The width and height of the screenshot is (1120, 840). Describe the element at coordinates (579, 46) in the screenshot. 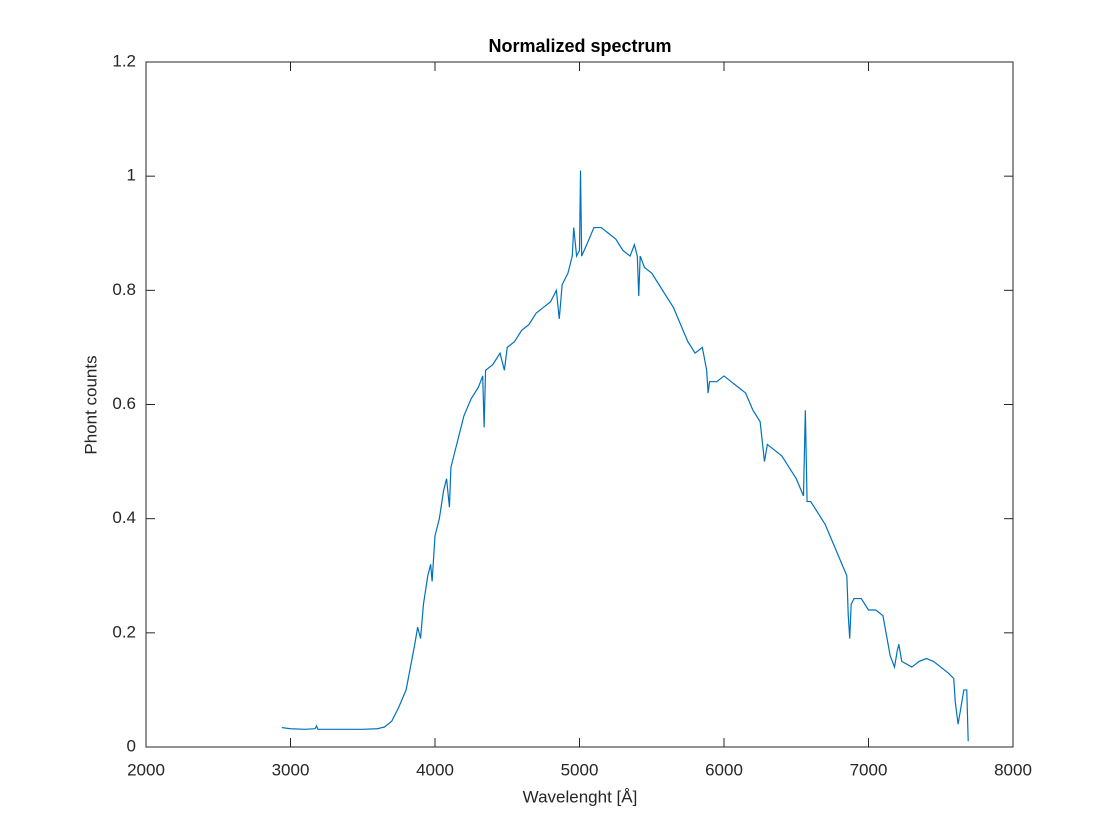

I see `chart-title: Normalized spectrum` at that location.